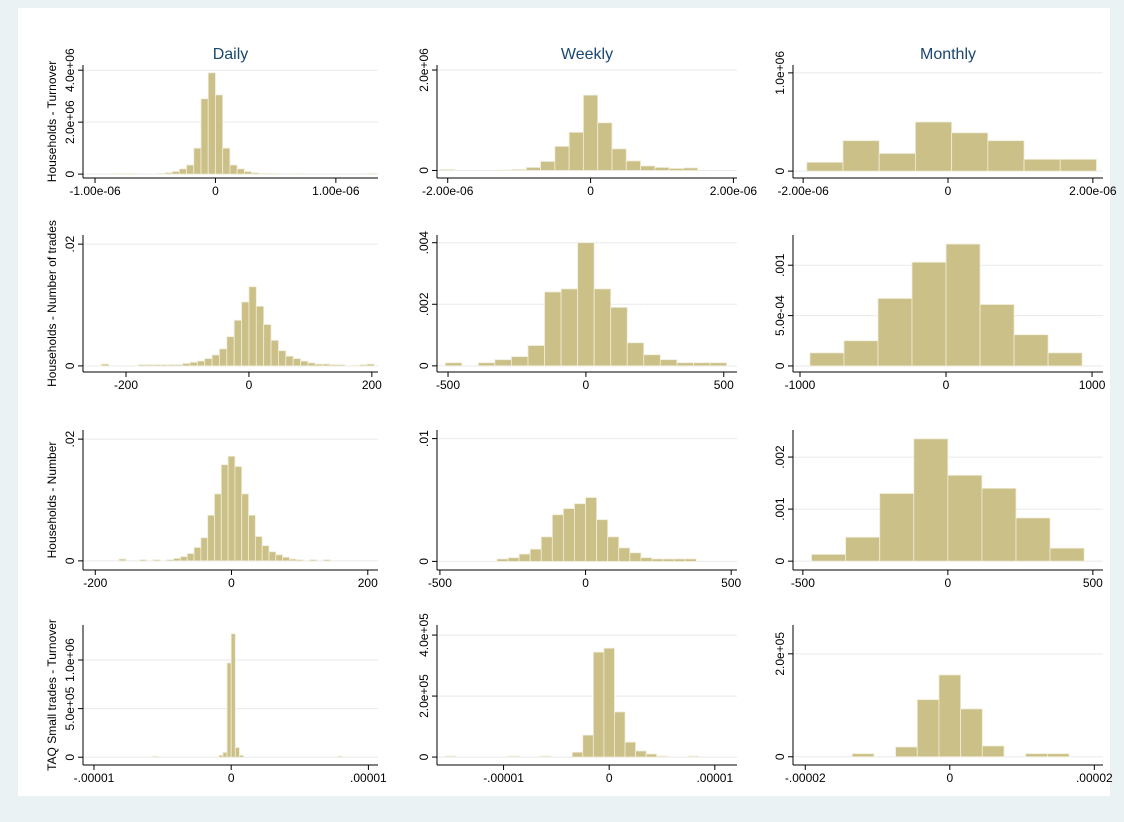  What do you see at coordinates (231, 54) in the screenshot?
I see `column-title: Daily` at bounding box center [231, 54].